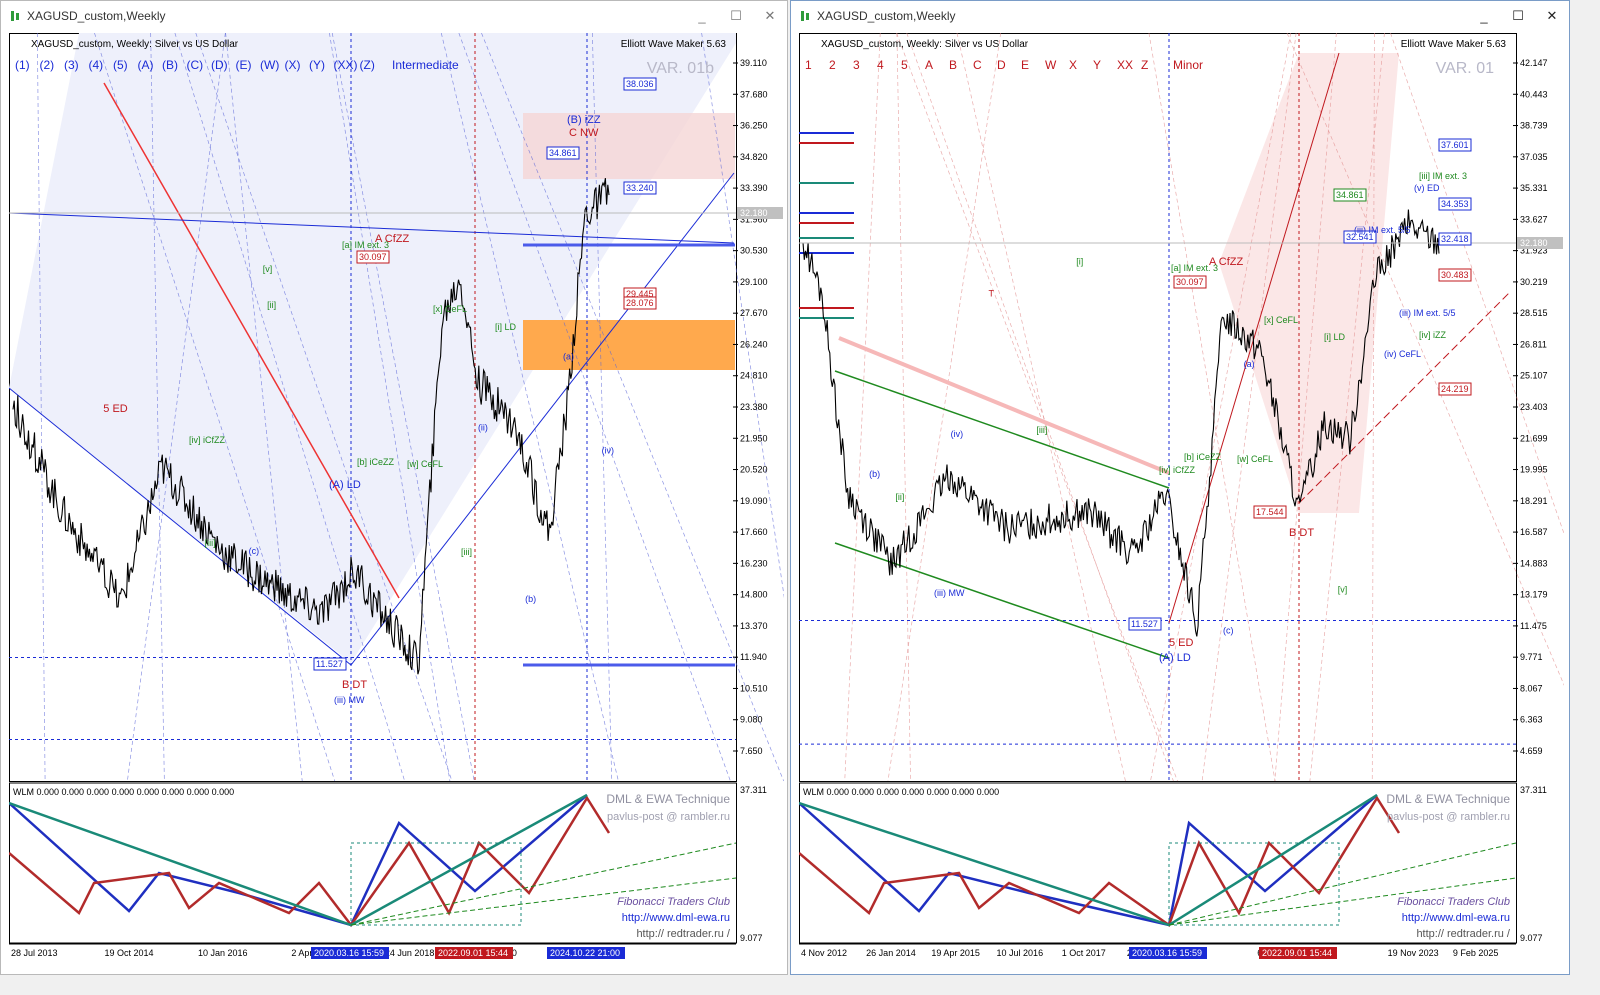 The image size is (1600, 995). What do you see at coordinates (195, 65) in the screenshot?
I see `degree-button-C: (C)` at bounding box center [195, 65].